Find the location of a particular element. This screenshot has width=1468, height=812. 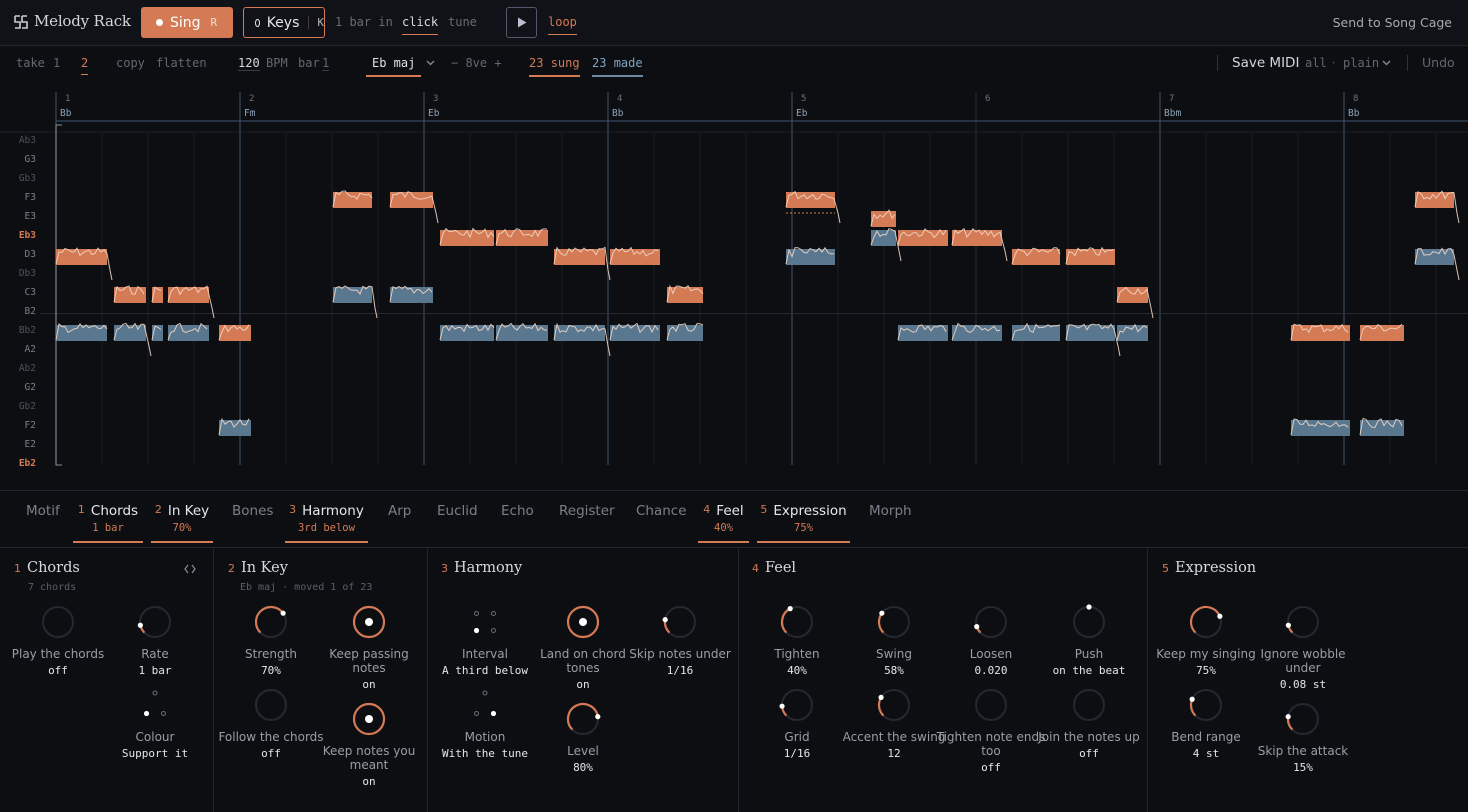

send-to-song-cage-button: Send to Song Cage is located at coordinates (1392, 22).